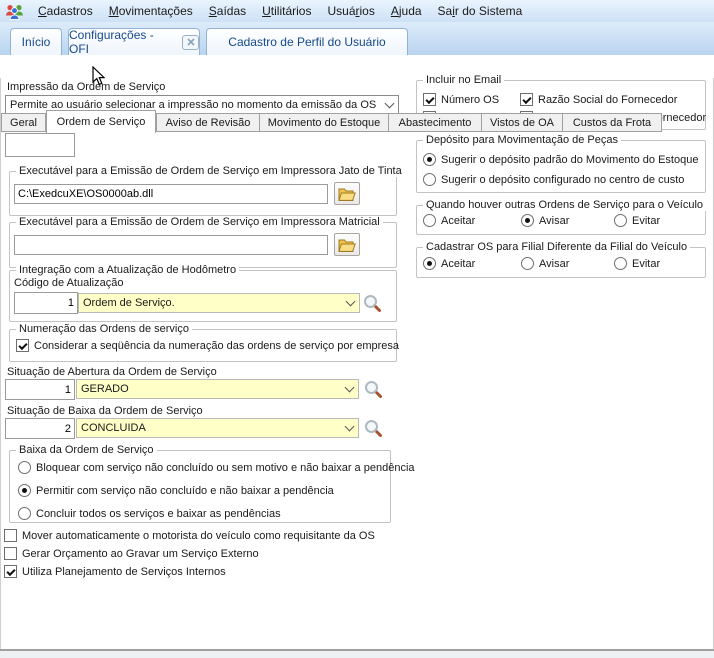  I want to click on tab-abastecimento: Abastecimento, so click(435, 122).